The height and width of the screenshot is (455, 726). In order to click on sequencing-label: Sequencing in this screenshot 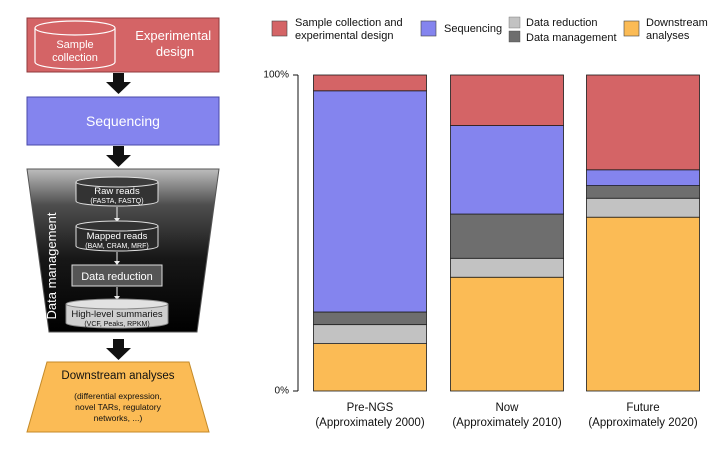, I will do `click(123, 121)`.